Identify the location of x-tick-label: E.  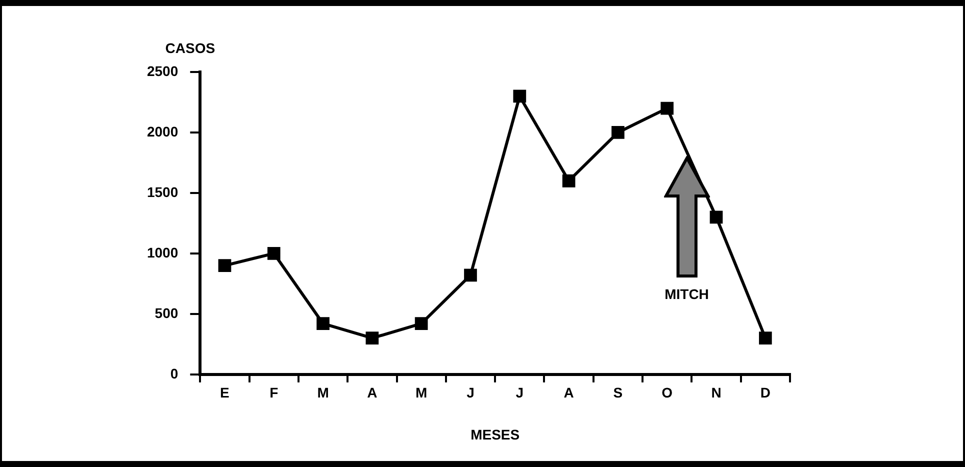
(225, 392).